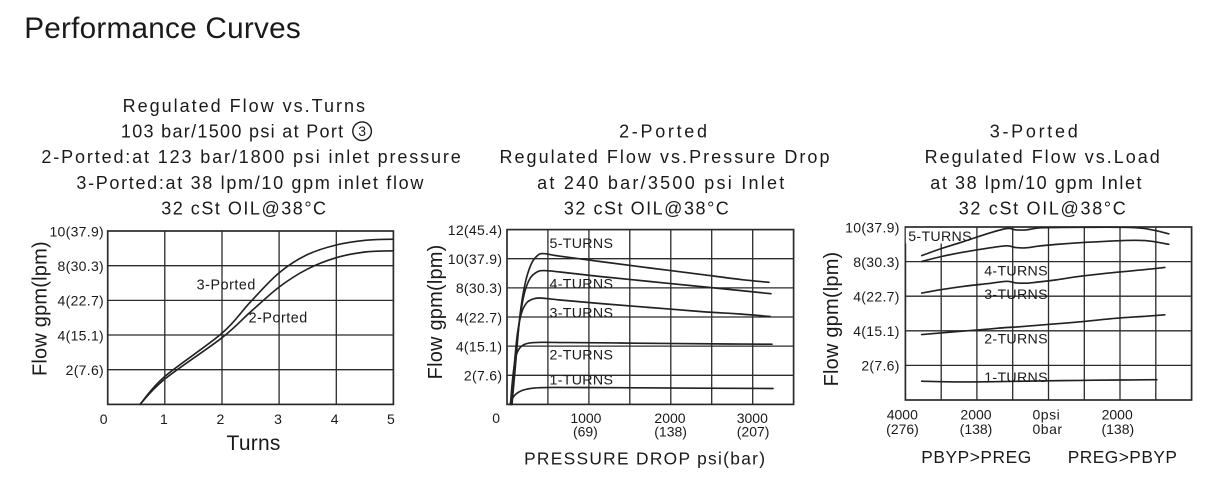 This screenshot has width=1224, height=481. Describe the element at coordinates (233, 131) in the screenshot. I see `svg-text: 103 bar/1500 psi at Port` at that location.